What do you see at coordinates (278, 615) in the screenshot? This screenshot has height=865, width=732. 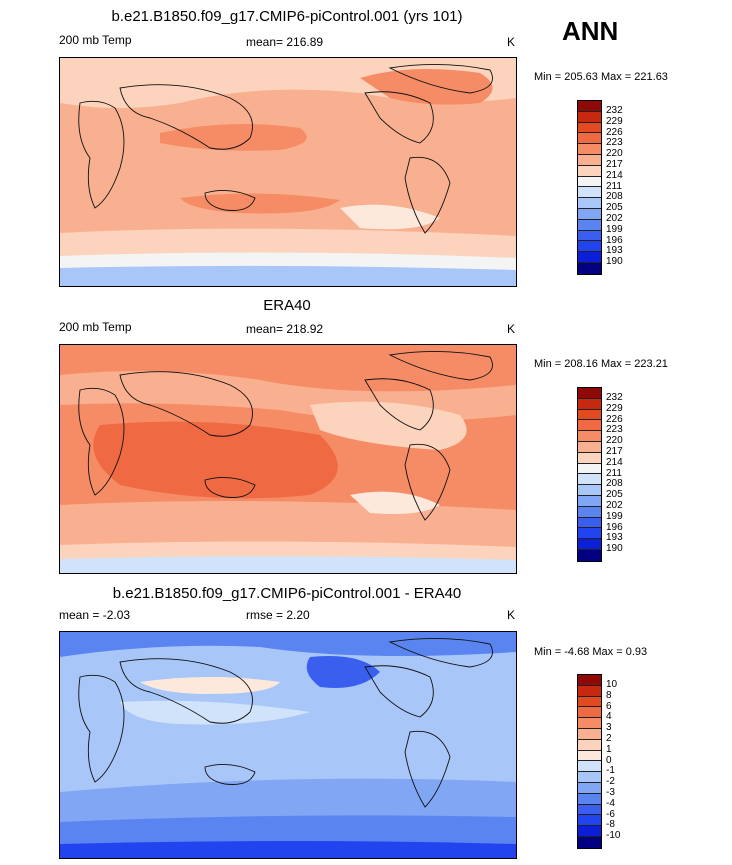 I see `panel3-rmse-label: rmse = 2.20` at bounding box center [278, 615].